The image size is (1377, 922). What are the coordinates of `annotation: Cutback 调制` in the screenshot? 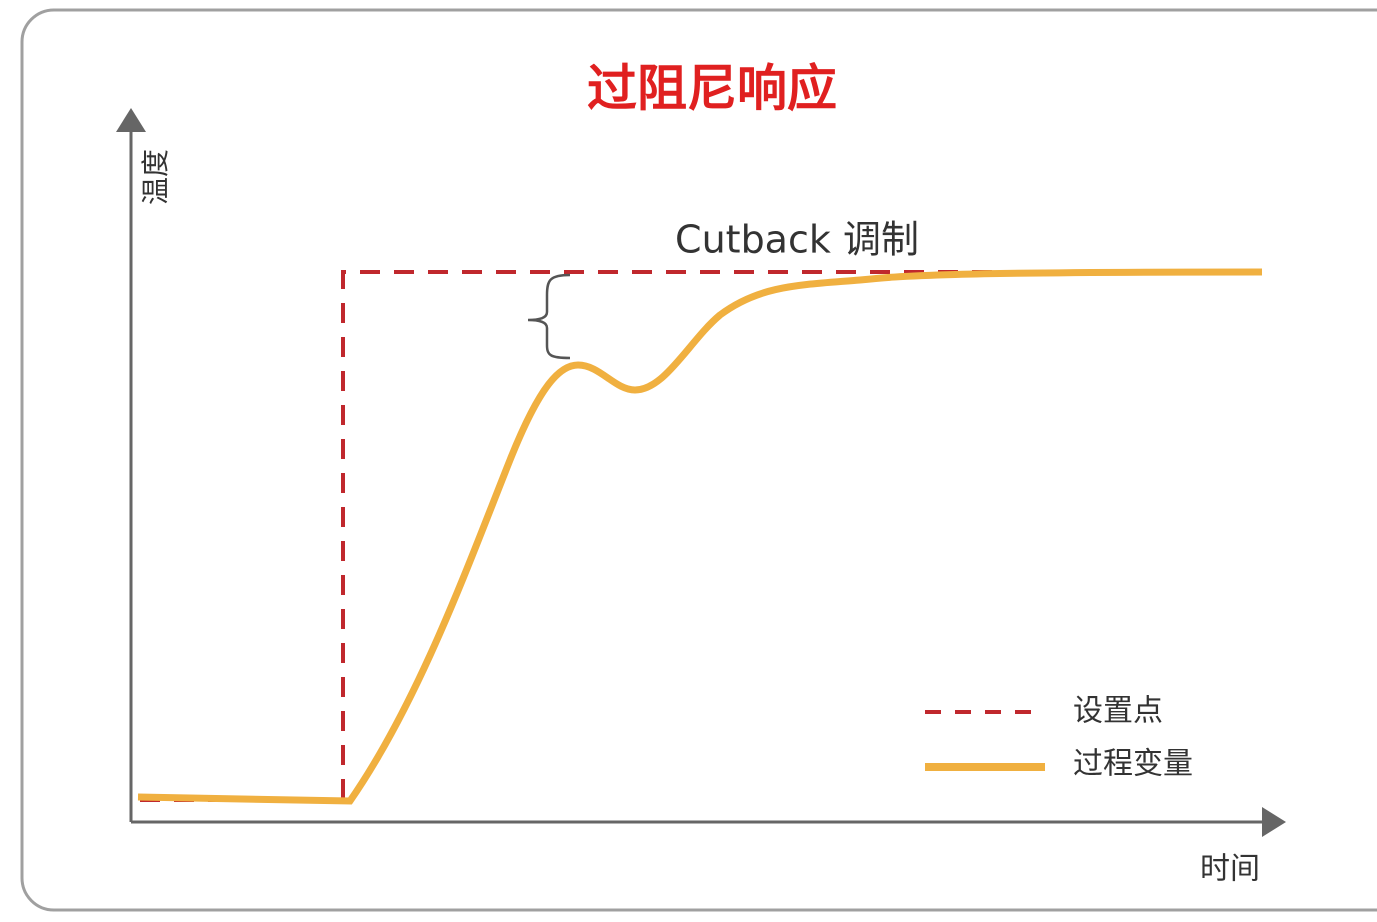 It's located at (797, 240).